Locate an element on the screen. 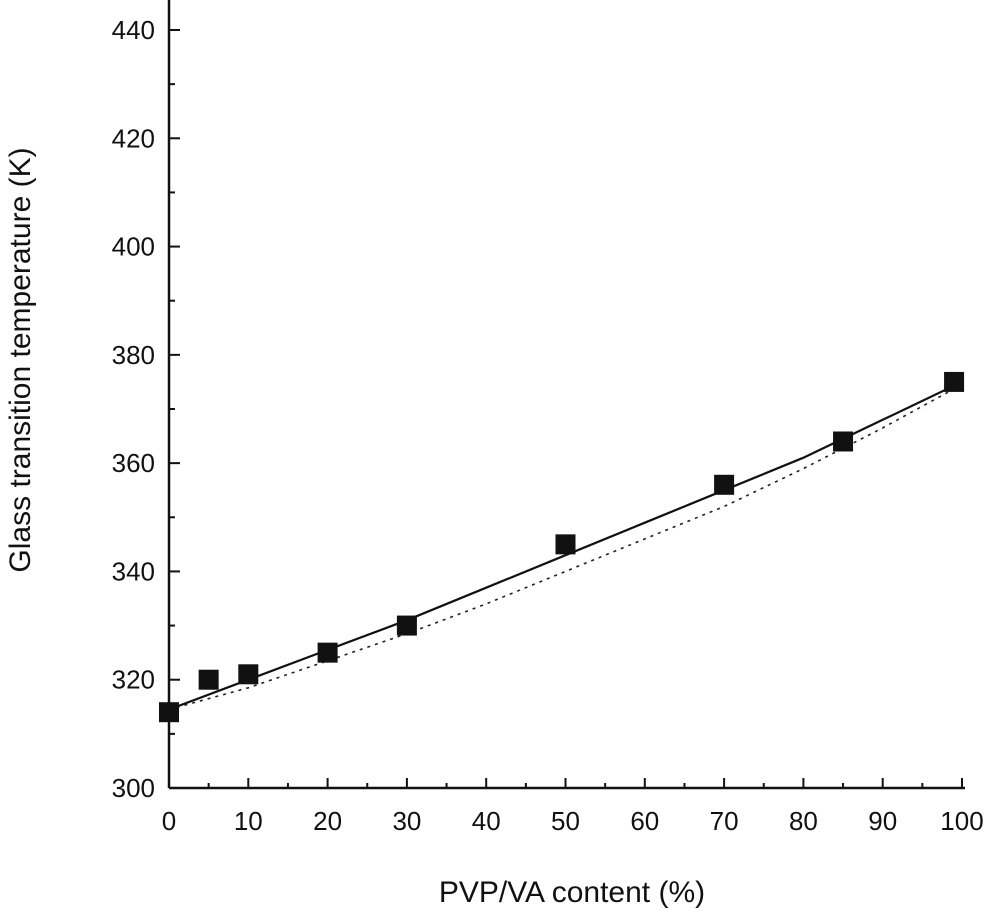  x-tick-label: 60 is located at coordinates (644, 821).